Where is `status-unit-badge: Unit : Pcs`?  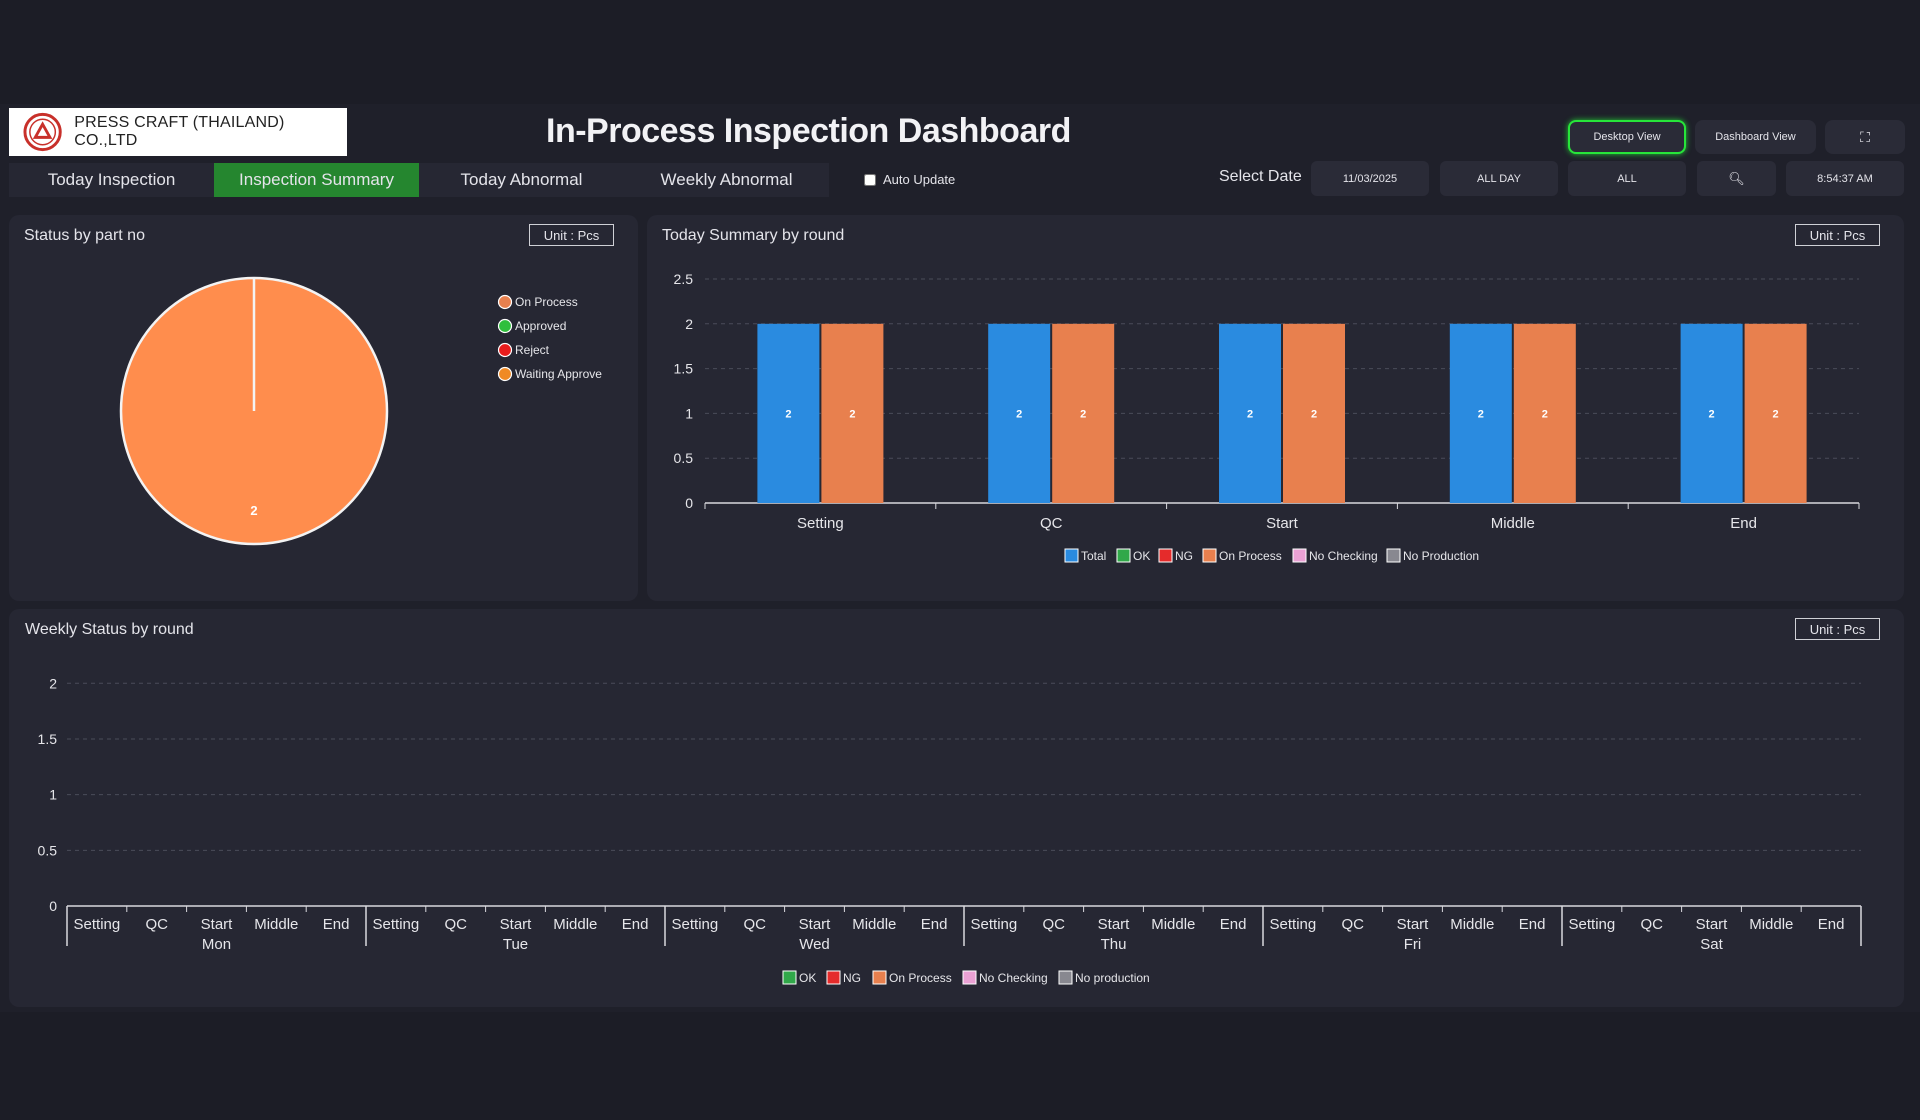 status-unit-badge: Unit : Pcs is located at coordinates (571, 235).